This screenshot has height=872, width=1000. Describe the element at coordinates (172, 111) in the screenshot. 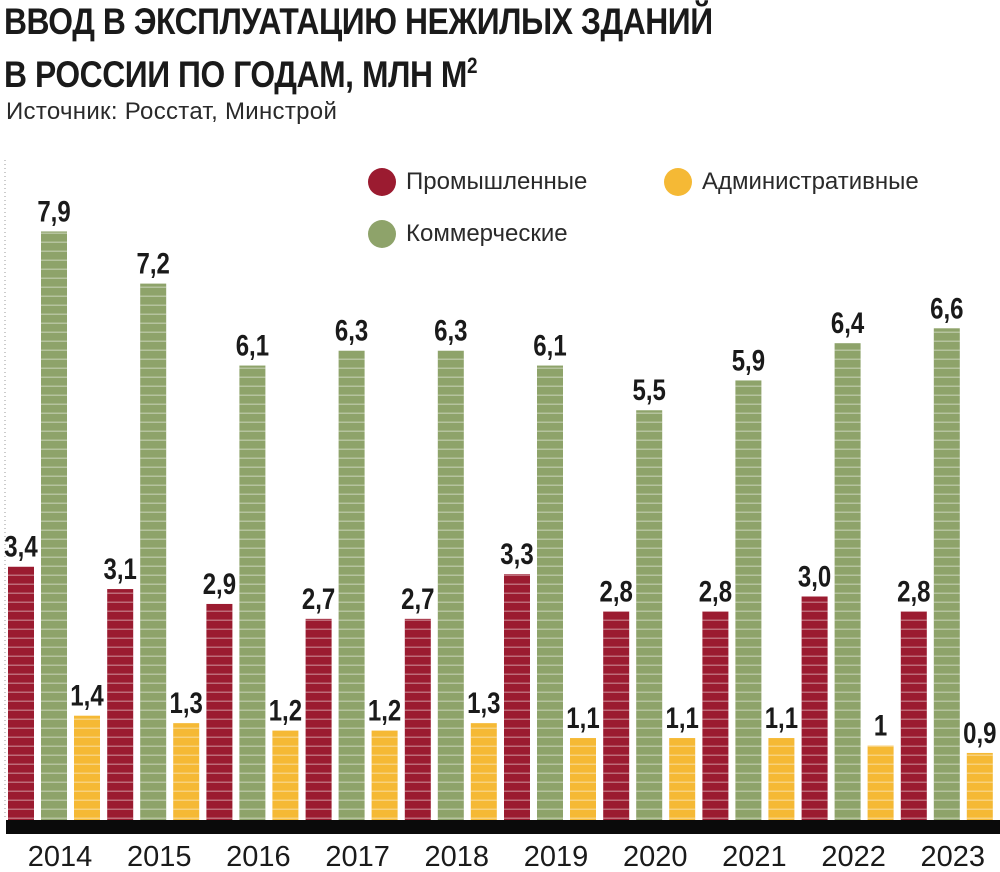

I see `source-note: Источник: Росстат, Минстрой` at that location.